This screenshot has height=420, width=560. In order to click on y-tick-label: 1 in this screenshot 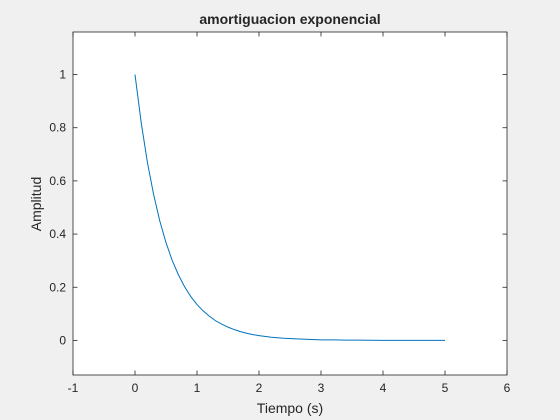, I will do `click(62, 75)`.